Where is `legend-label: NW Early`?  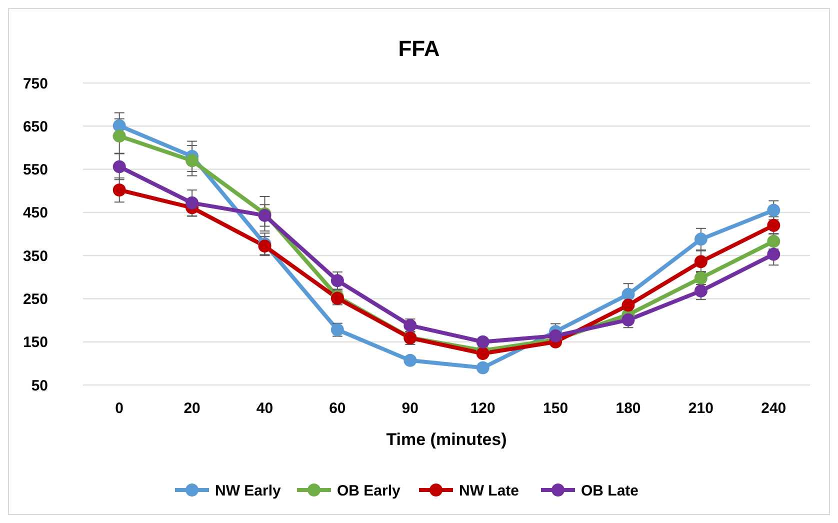
legend-label: NW Early is located at coordinates (248, 491).